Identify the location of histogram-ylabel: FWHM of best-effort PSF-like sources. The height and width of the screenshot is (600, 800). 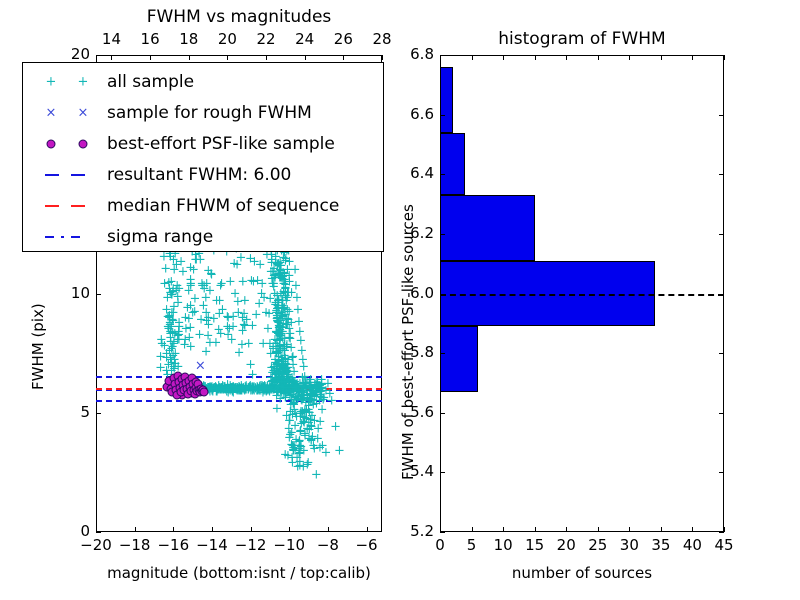
(408, 342).